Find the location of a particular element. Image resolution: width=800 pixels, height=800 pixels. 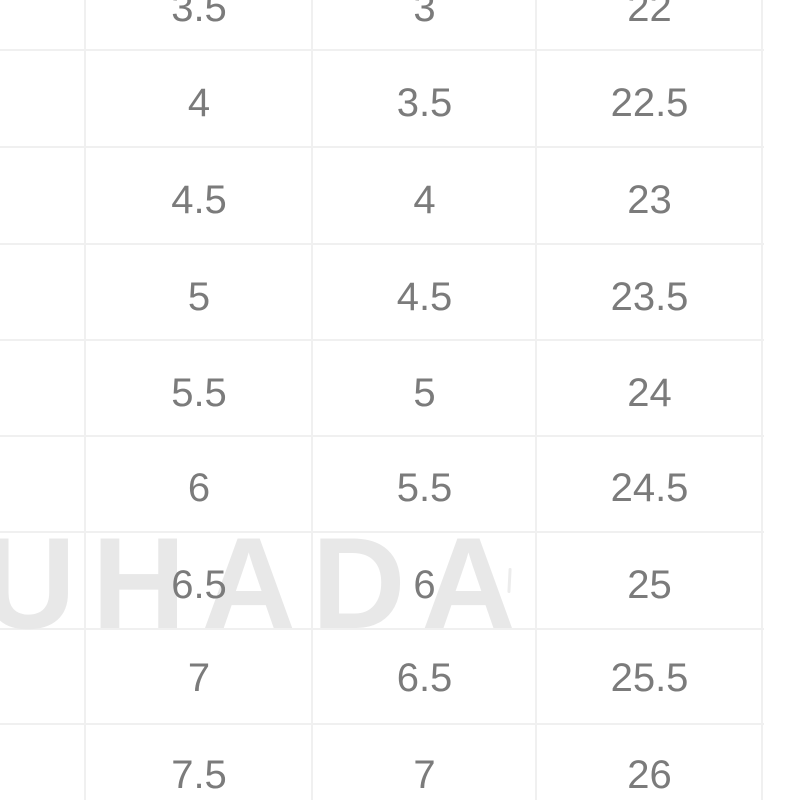

size-cell-r9-c3: 26 is located at coordinates (649, 775).